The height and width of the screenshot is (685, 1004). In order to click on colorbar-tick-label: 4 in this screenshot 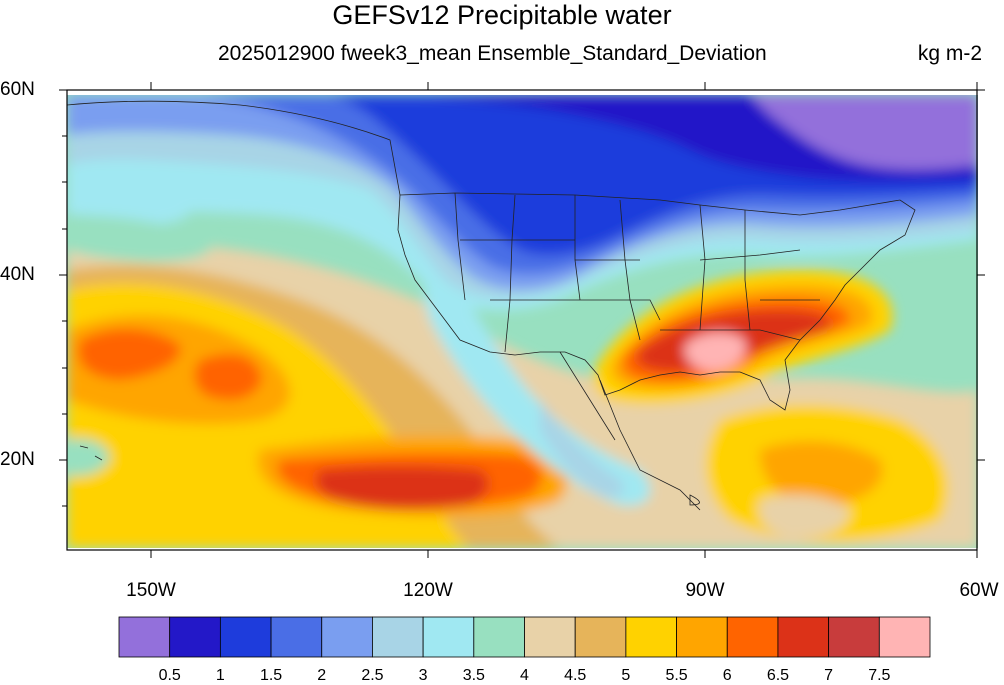, I will do `click(524, 675)`.